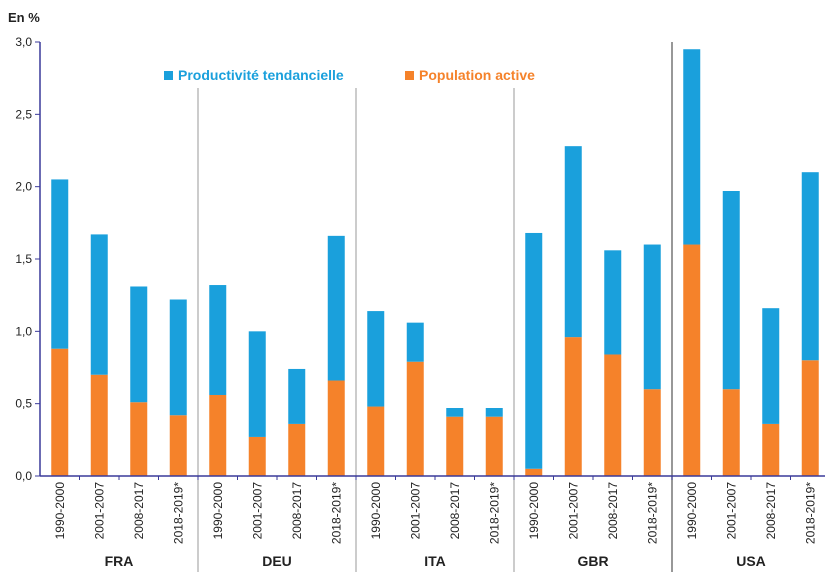 This screenshot has width=825, height=572. What do you see at coordinates (23, 476) in the screenshot?
I see `y-tick-label: 0,0` at bounding box center [23, 476].